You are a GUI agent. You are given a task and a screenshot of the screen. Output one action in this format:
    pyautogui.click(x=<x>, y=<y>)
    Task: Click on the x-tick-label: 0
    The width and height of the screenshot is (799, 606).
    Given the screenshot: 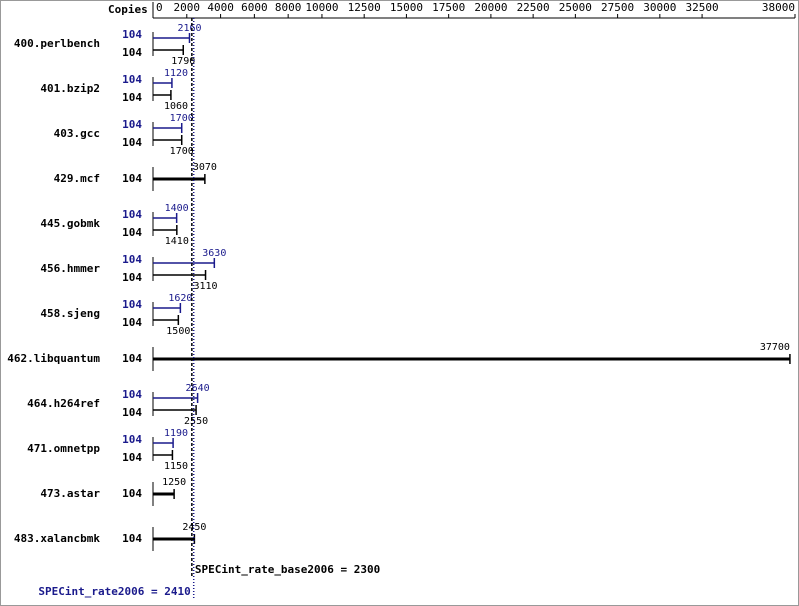 What is the action you would take?
    pyautogui.click(x=159, y=7)
    